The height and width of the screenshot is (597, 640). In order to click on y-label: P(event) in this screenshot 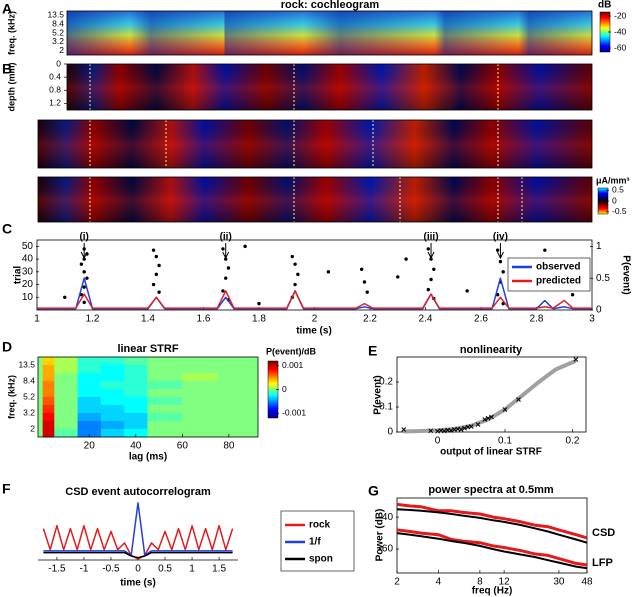, I will do `click(378, 394)`.